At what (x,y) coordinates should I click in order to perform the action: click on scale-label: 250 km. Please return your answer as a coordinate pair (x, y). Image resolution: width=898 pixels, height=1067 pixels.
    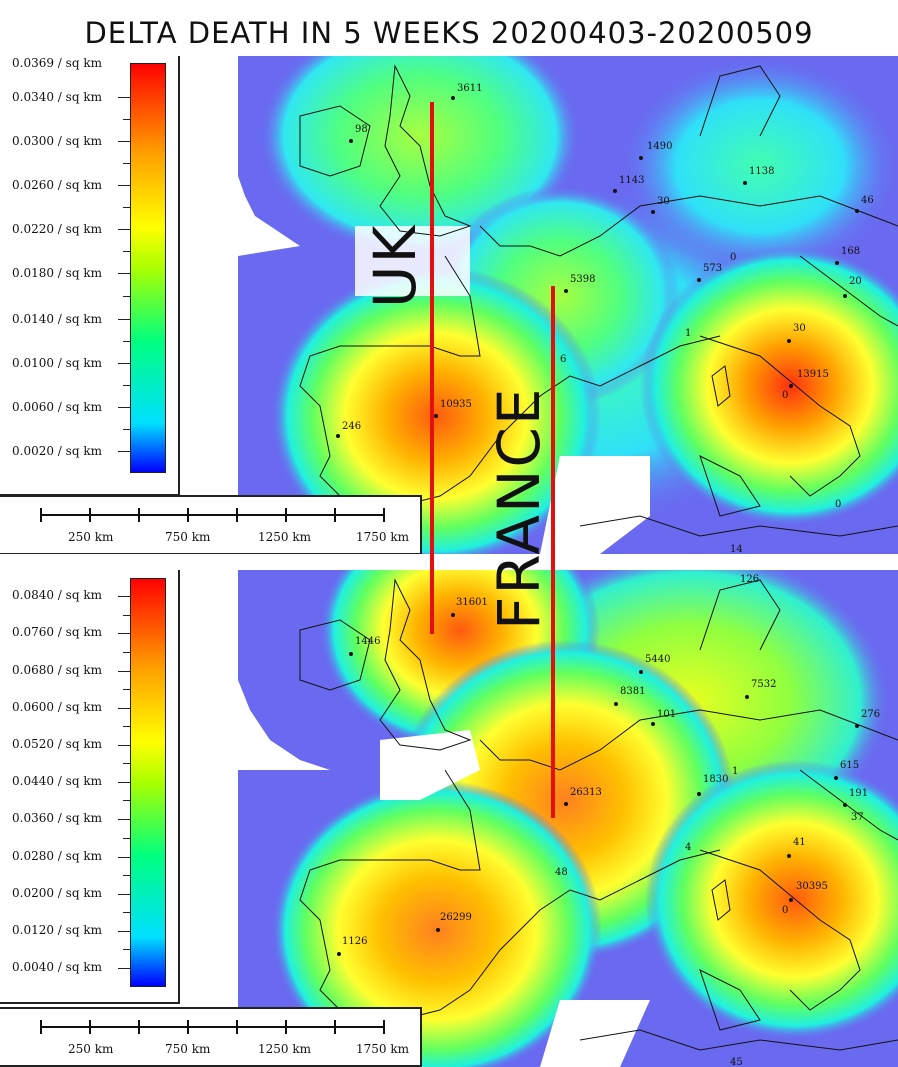
    Looking at the image, I should click on (91, 1049).